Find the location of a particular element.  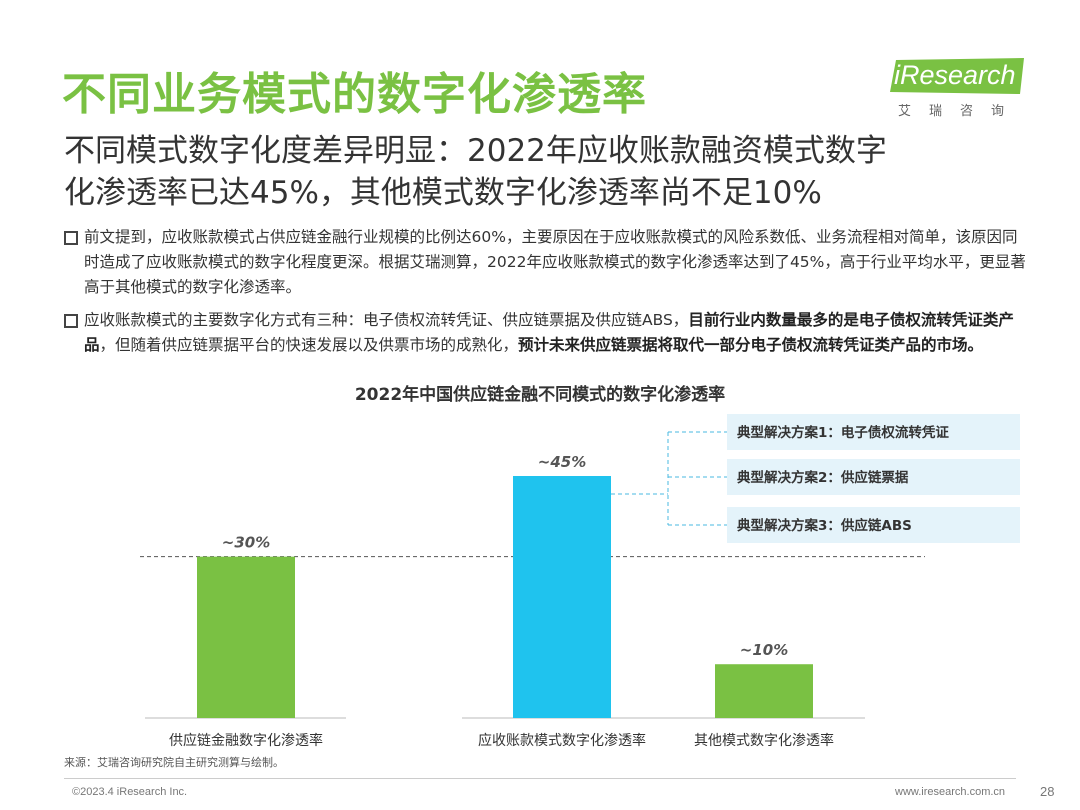

page-title: 不同业务模式的数字化渗透率 is located at coordinates (354, 94).